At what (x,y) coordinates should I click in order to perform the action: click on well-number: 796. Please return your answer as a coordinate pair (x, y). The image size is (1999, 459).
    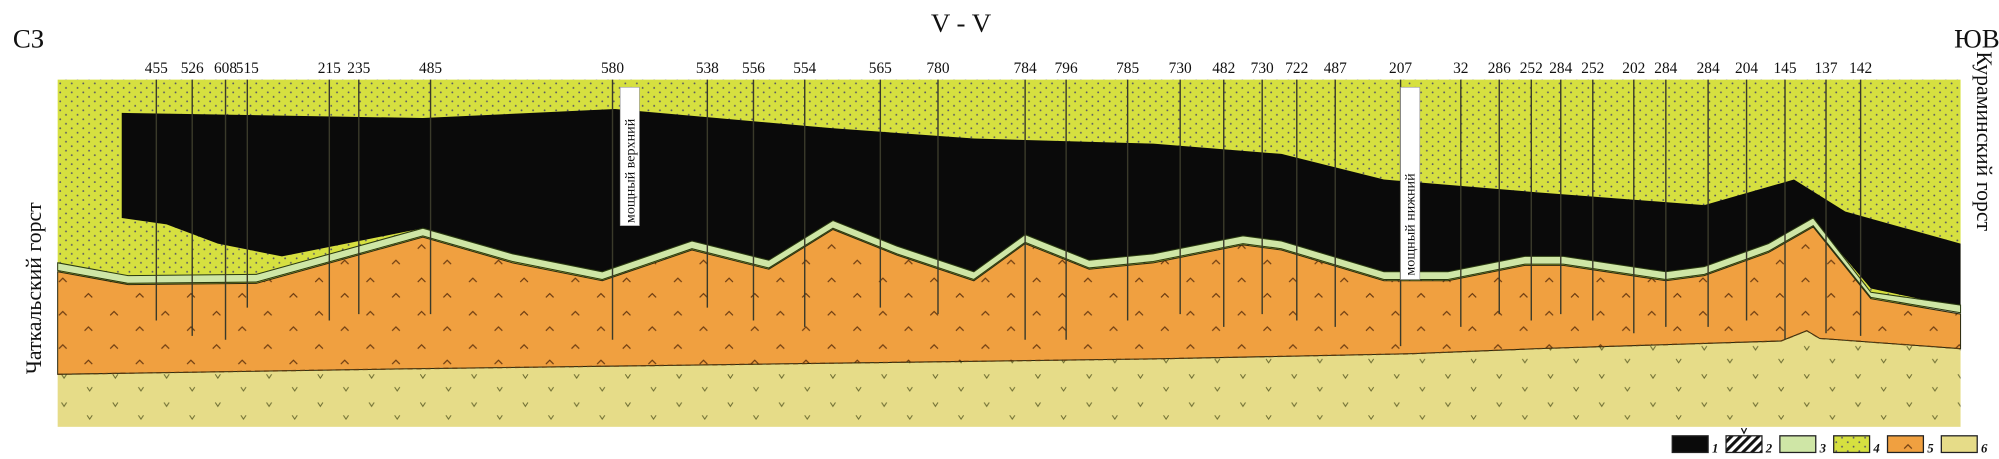
    Looking at the image, I should click on (1066, 68).